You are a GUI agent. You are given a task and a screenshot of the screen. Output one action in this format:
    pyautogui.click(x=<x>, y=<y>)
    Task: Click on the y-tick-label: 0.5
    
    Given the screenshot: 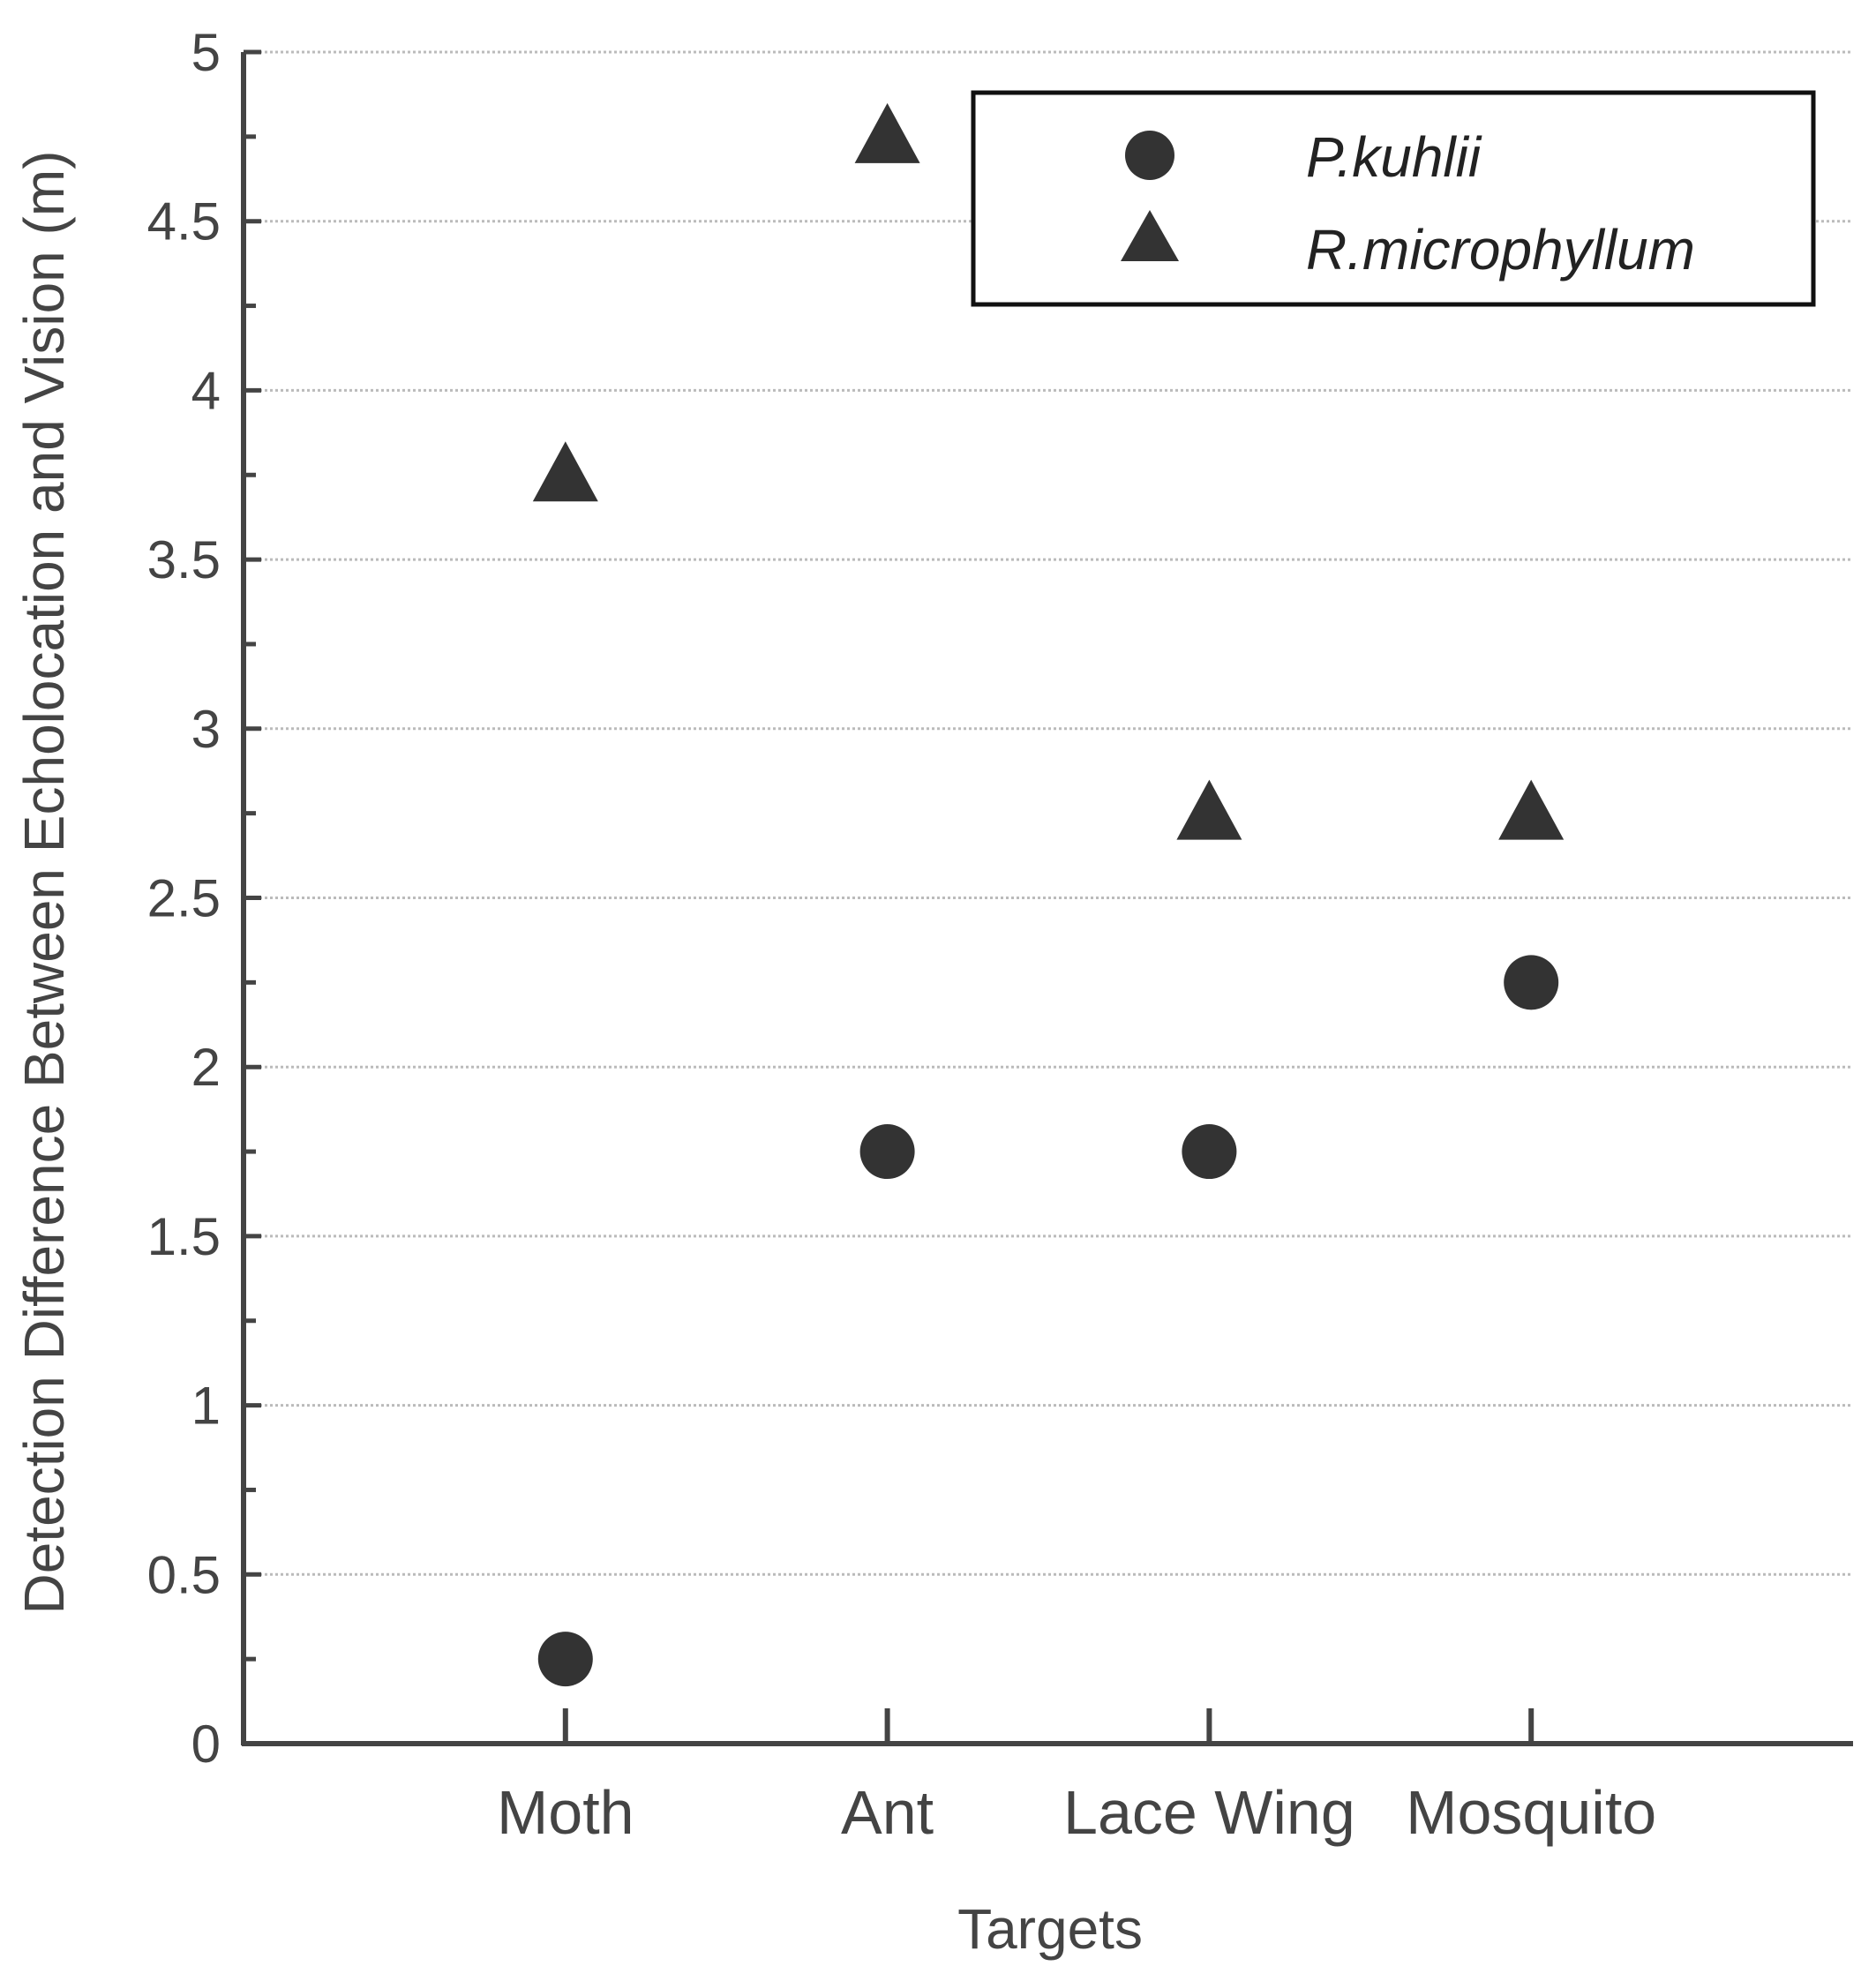 What is the action you would take?
    pyautogui.click(x=184, y=1574)
    